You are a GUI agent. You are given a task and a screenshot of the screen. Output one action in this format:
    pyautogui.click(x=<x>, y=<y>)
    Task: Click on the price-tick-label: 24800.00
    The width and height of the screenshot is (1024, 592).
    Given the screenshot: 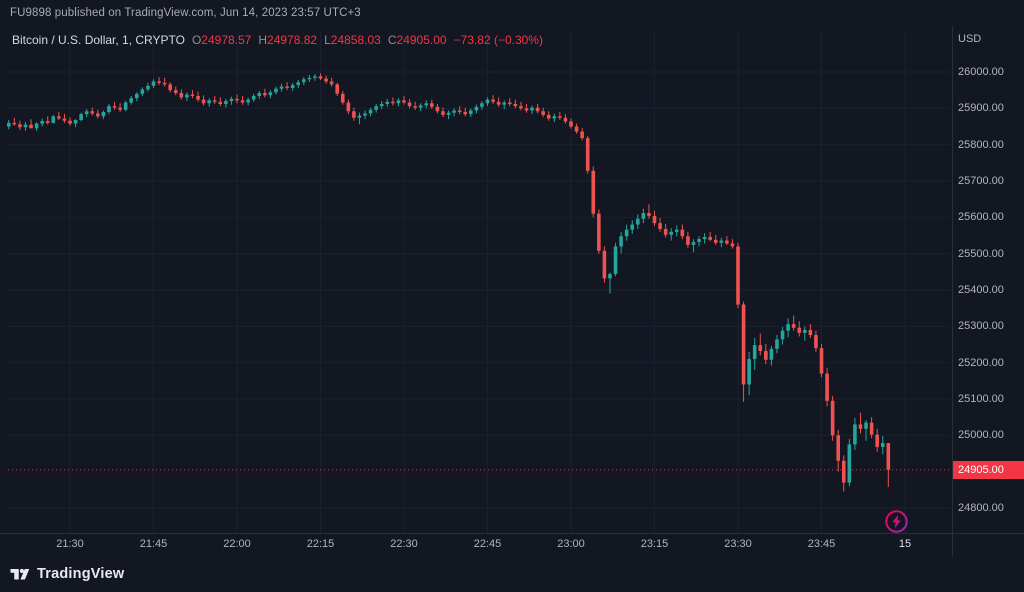 What is the action you would take?
    pyautogui.click(x=981, y=508)
    